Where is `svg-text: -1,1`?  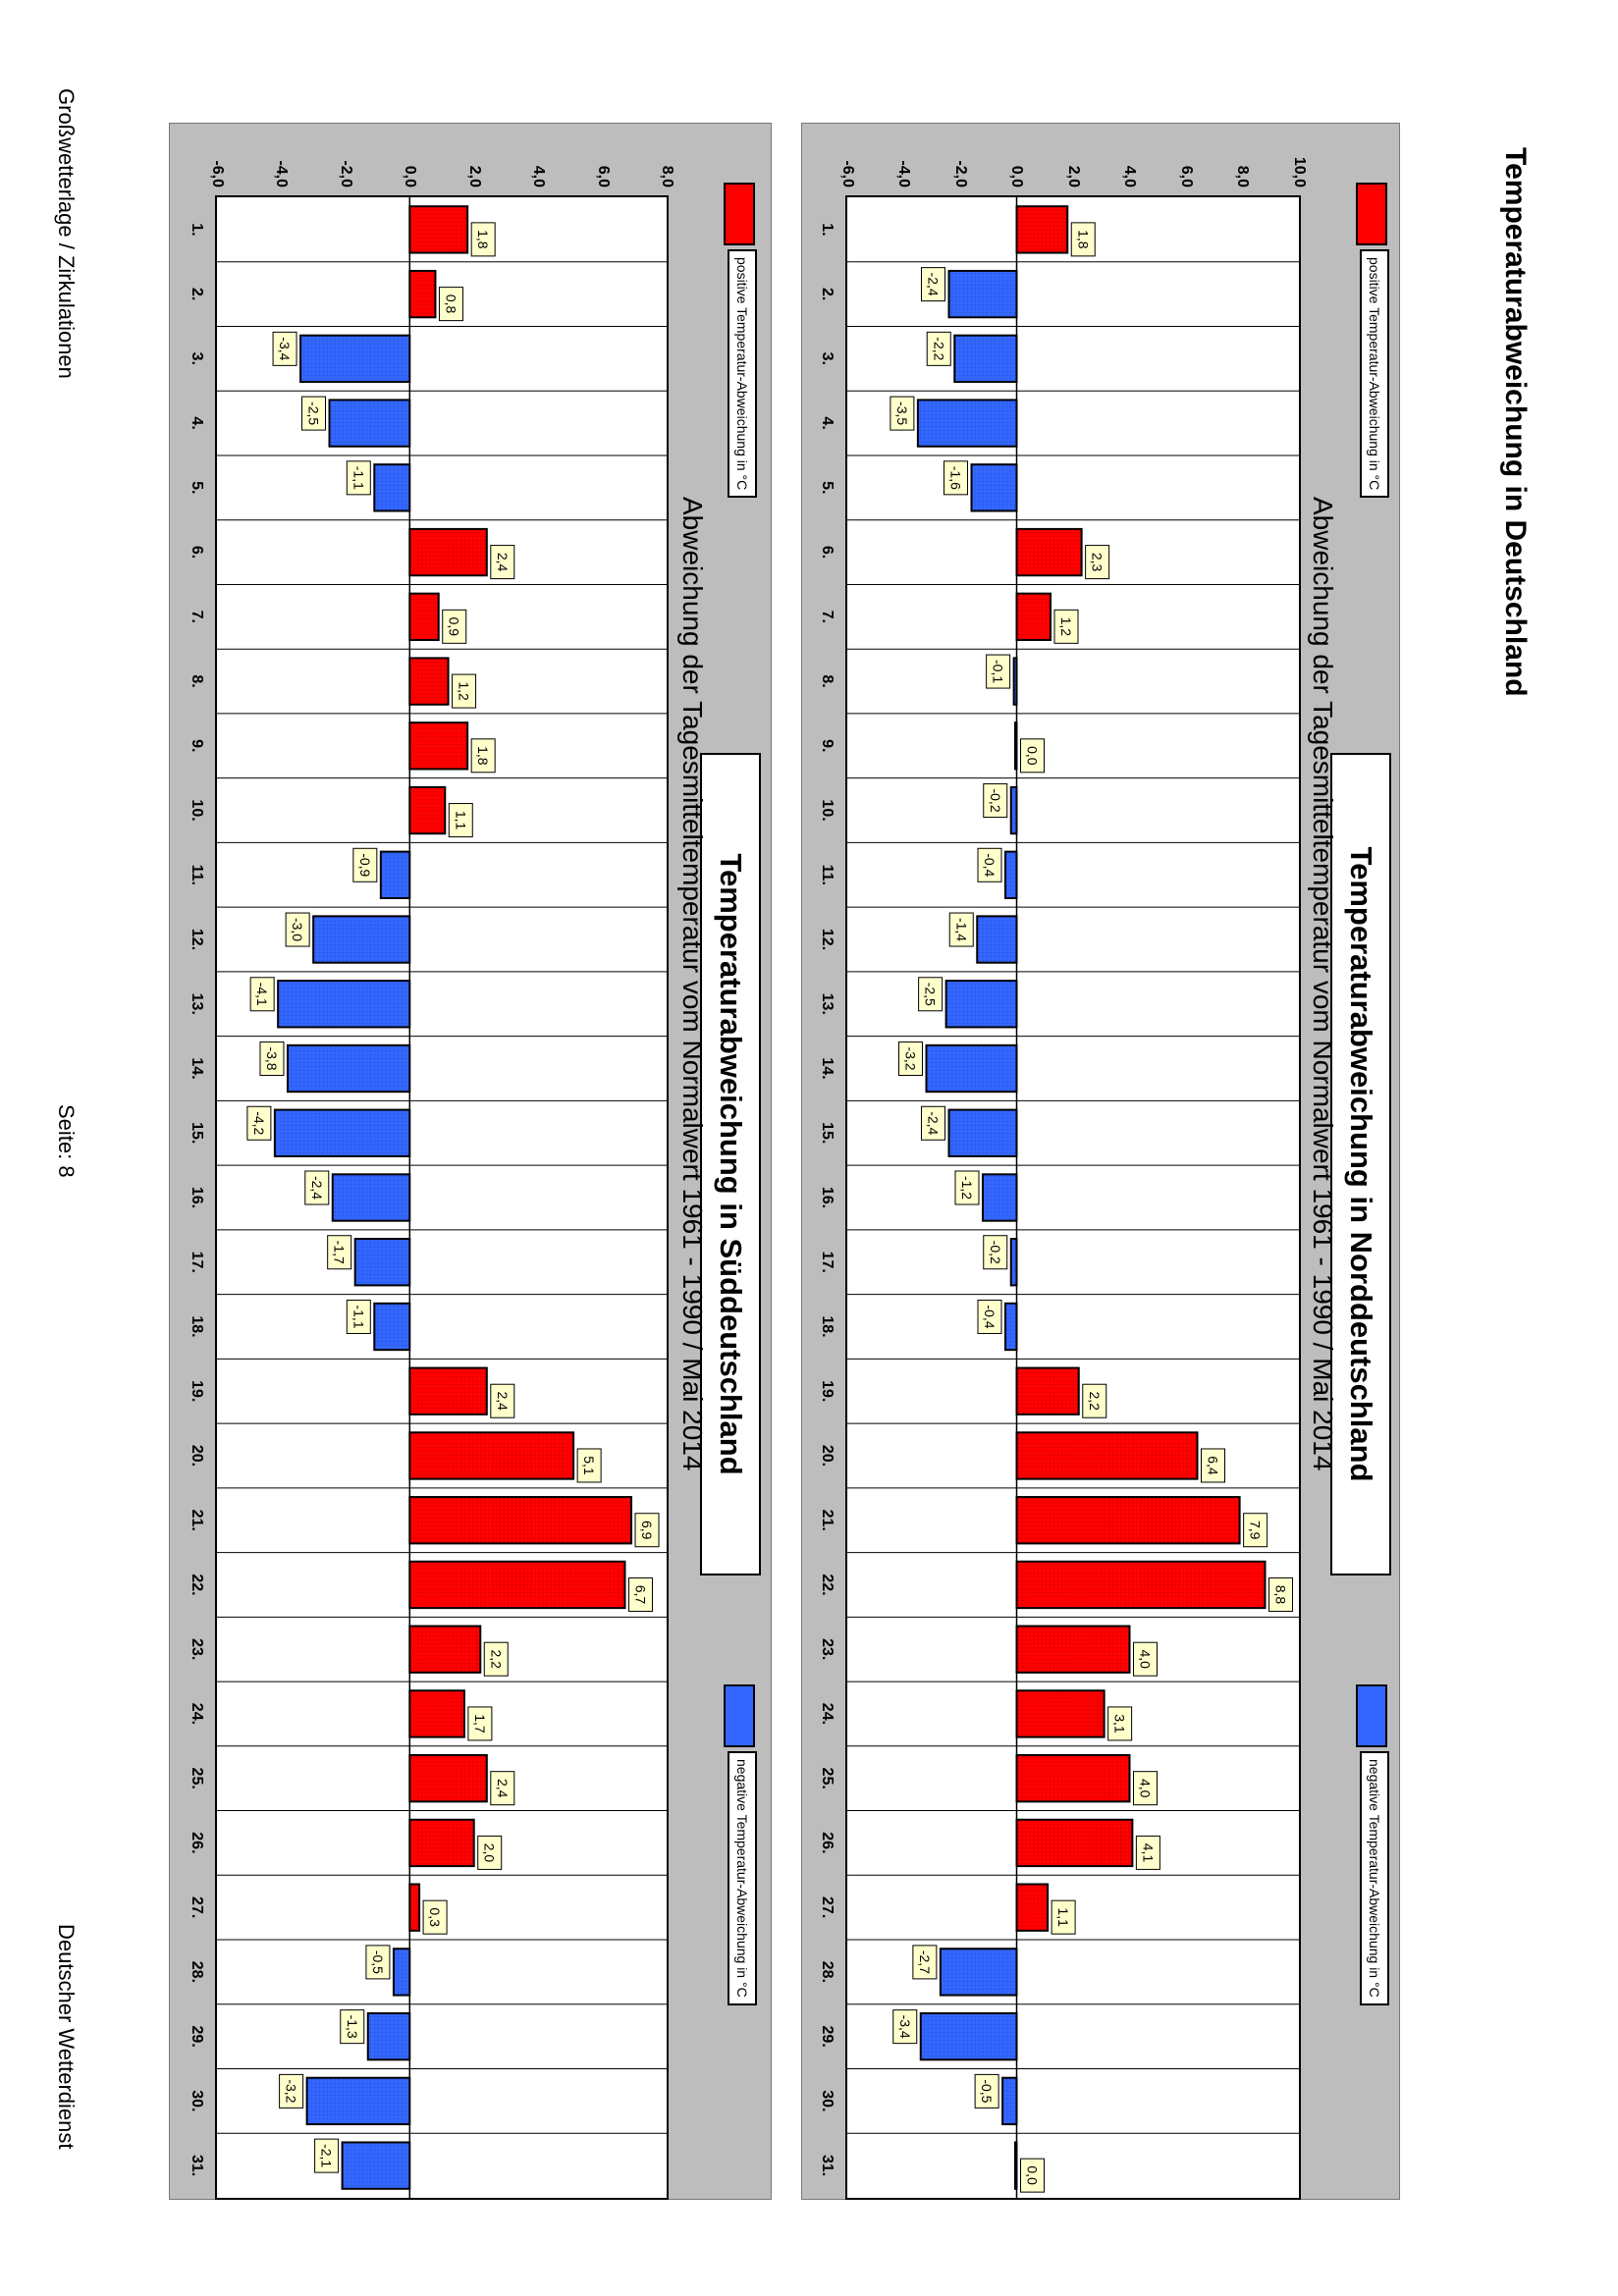
svg-text: -1,1 is located at coordinates (358, 1317).